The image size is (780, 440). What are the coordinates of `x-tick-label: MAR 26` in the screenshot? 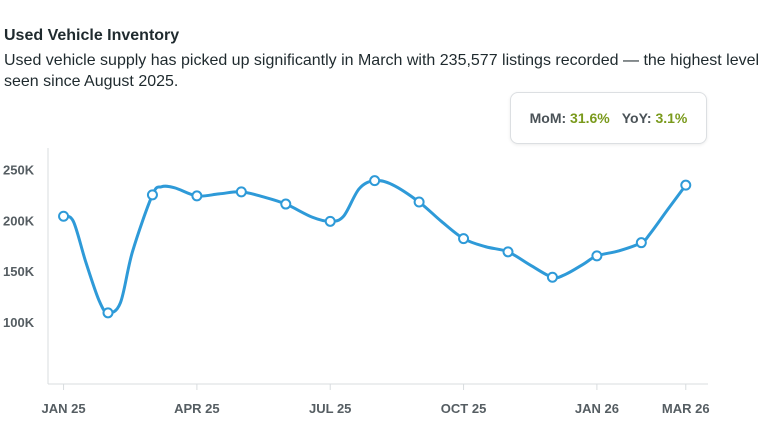 It's located at (686, 408).